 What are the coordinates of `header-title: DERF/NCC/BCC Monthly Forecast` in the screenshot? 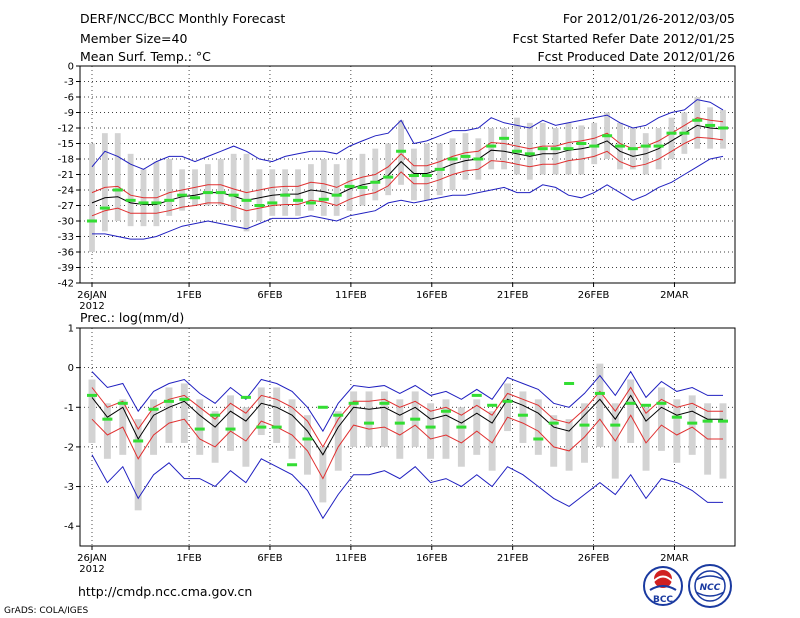 It's located at (182, 18).